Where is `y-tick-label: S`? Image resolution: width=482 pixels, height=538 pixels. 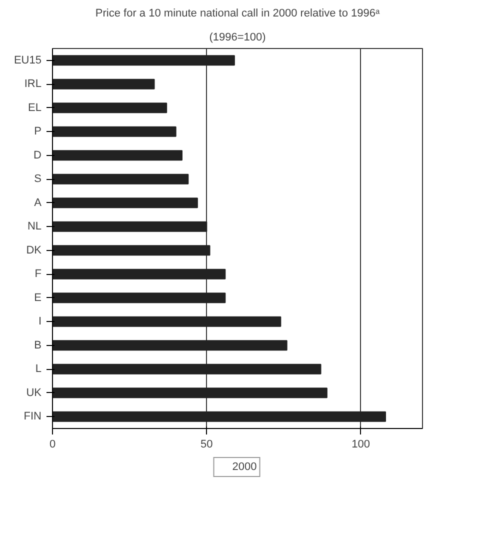 y-tick-label: S is located at coordinates (38, 179).